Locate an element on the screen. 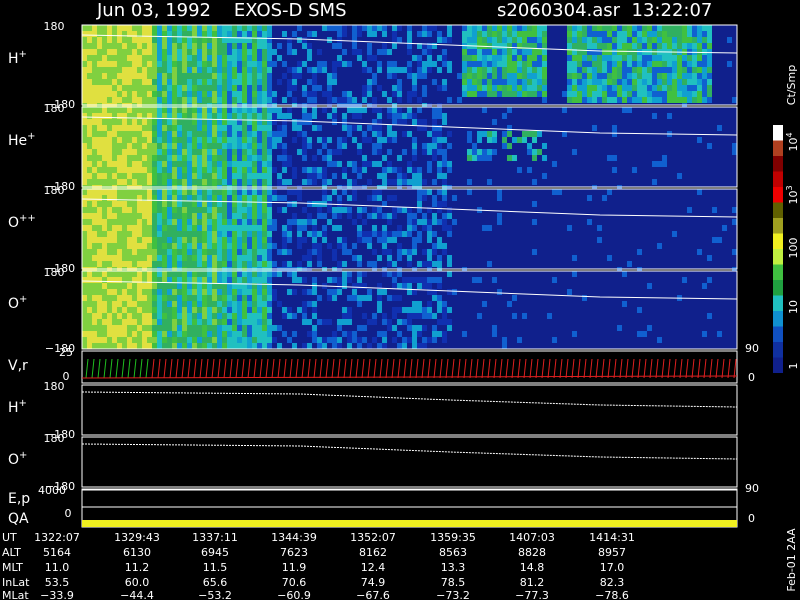 The image size is (800, 600). panel-label: He+ is located at coordinates (22, 140).